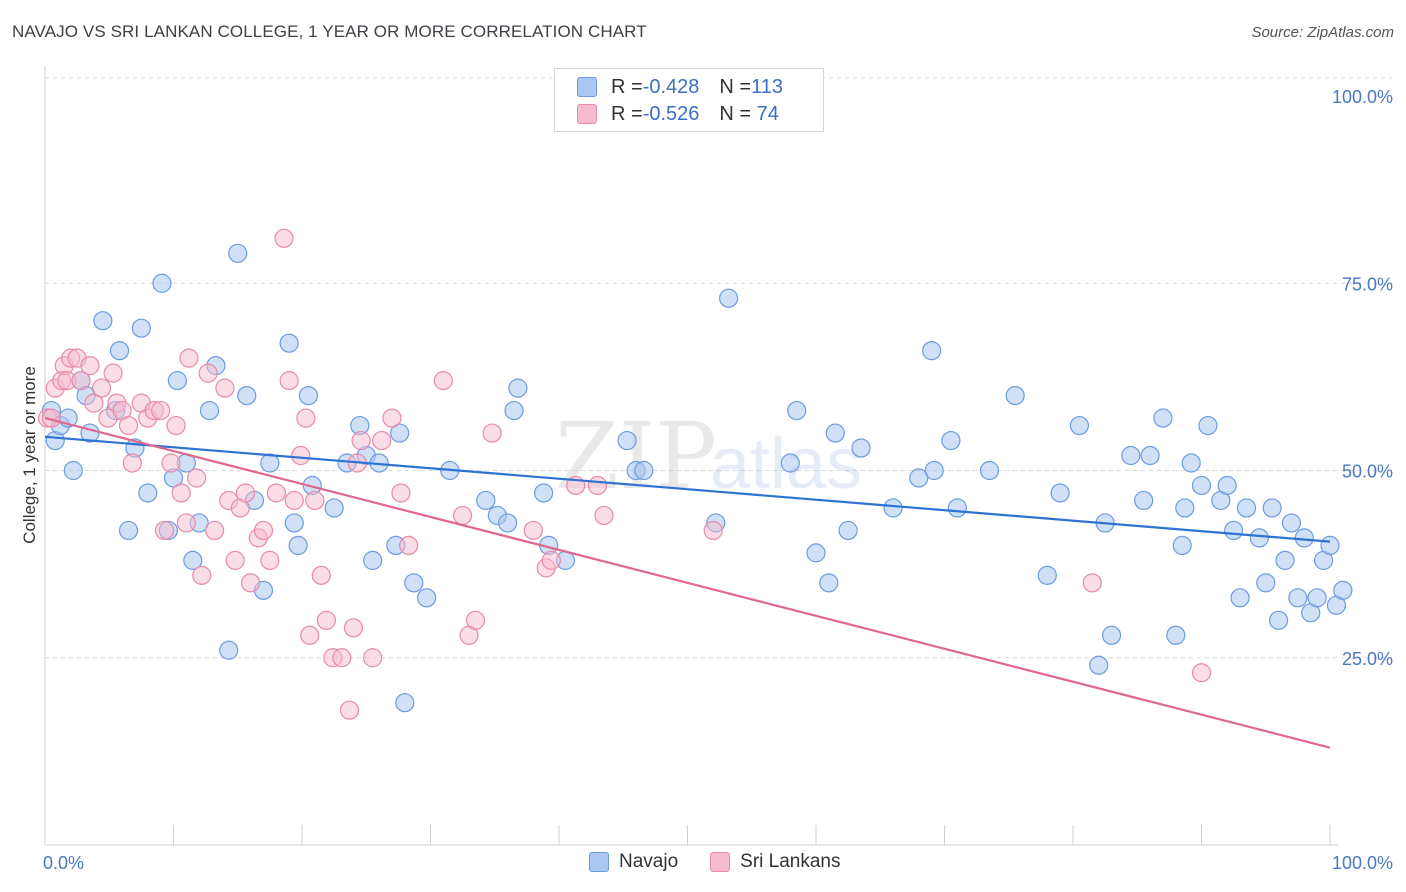  What do you see at coordinates (1367, 284) in the screenshot?
I see `y-tick-label: 75.0%` at bounding box center [1367, 284].